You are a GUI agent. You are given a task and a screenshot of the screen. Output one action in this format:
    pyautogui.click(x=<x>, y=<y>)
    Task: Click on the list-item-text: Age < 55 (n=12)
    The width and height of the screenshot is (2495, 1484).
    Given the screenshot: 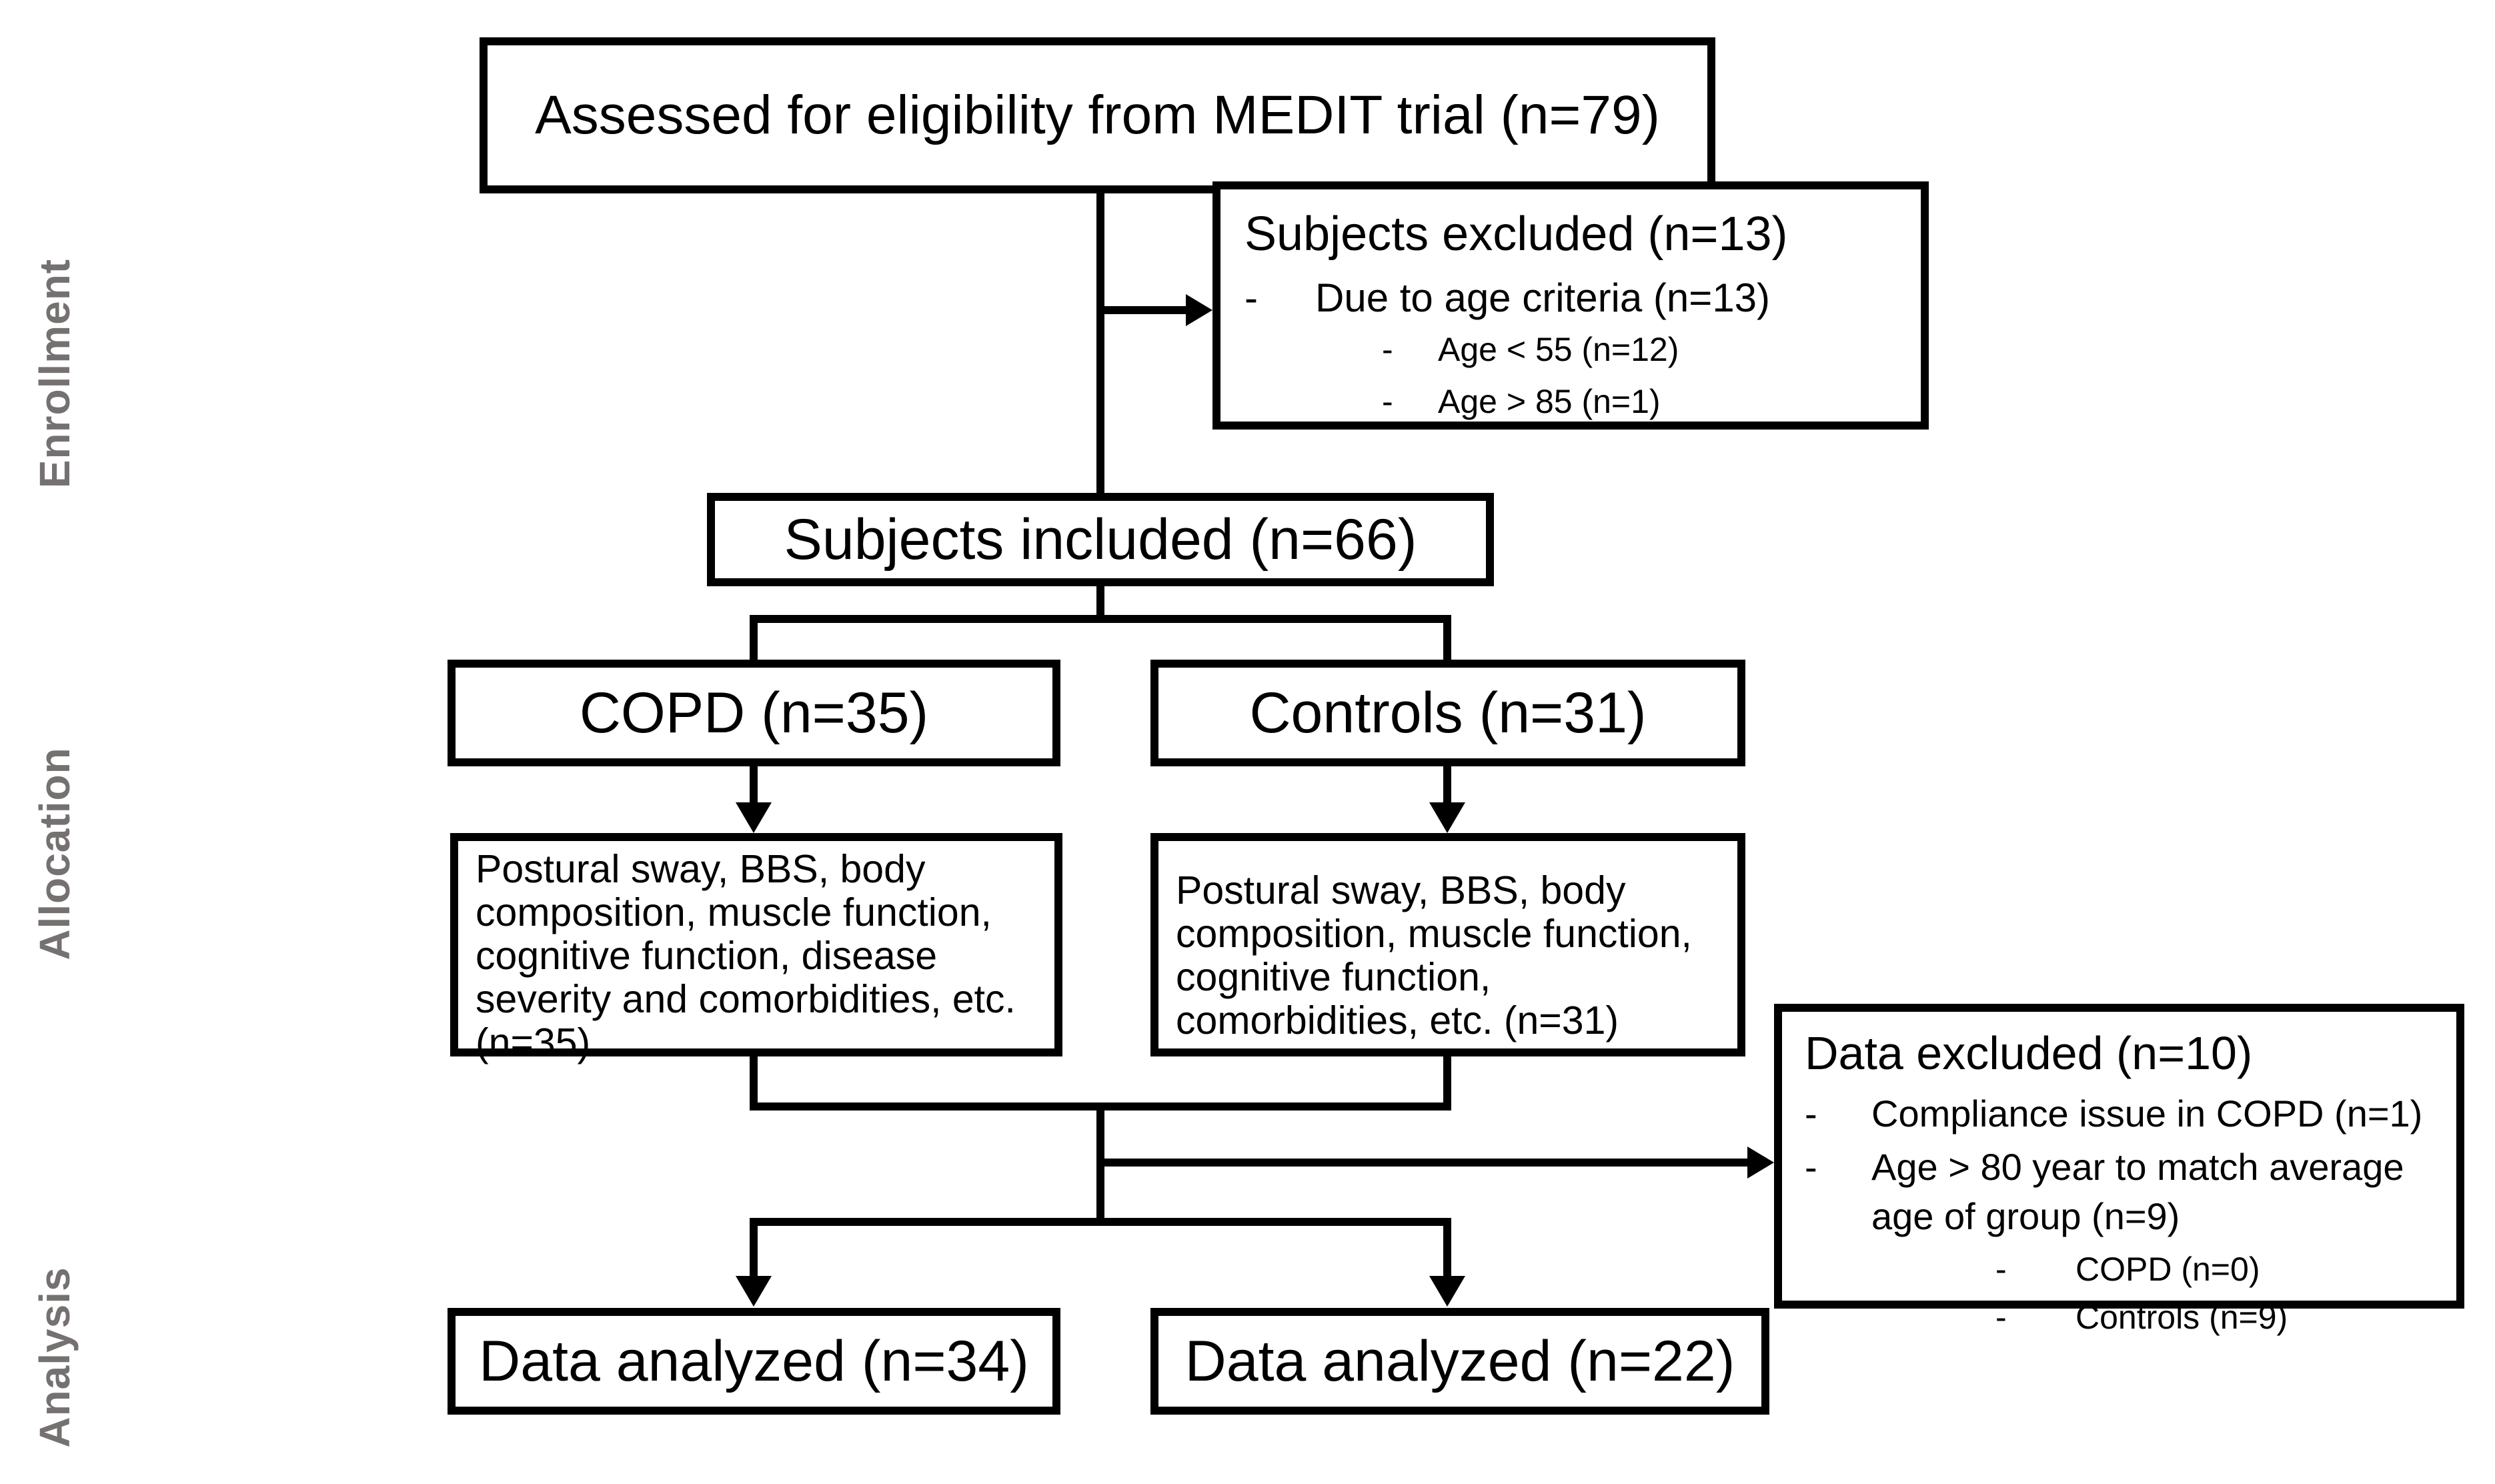 What is the action you would take?
    pyautogui.click(x=1559, y=350)
    